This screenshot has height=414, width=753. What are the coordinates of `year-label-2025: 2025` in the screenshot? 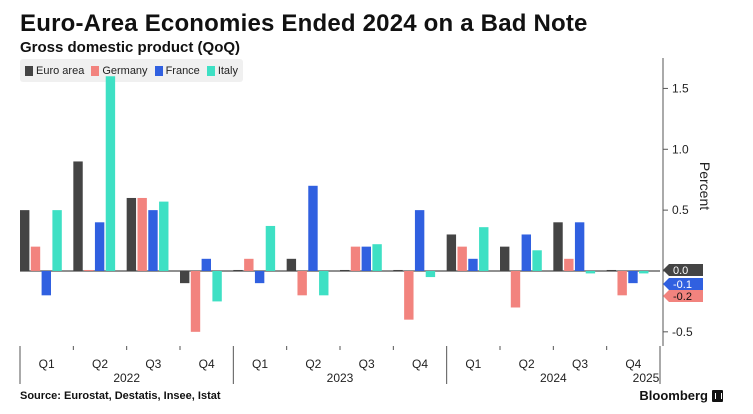 It's located at (646, 378).